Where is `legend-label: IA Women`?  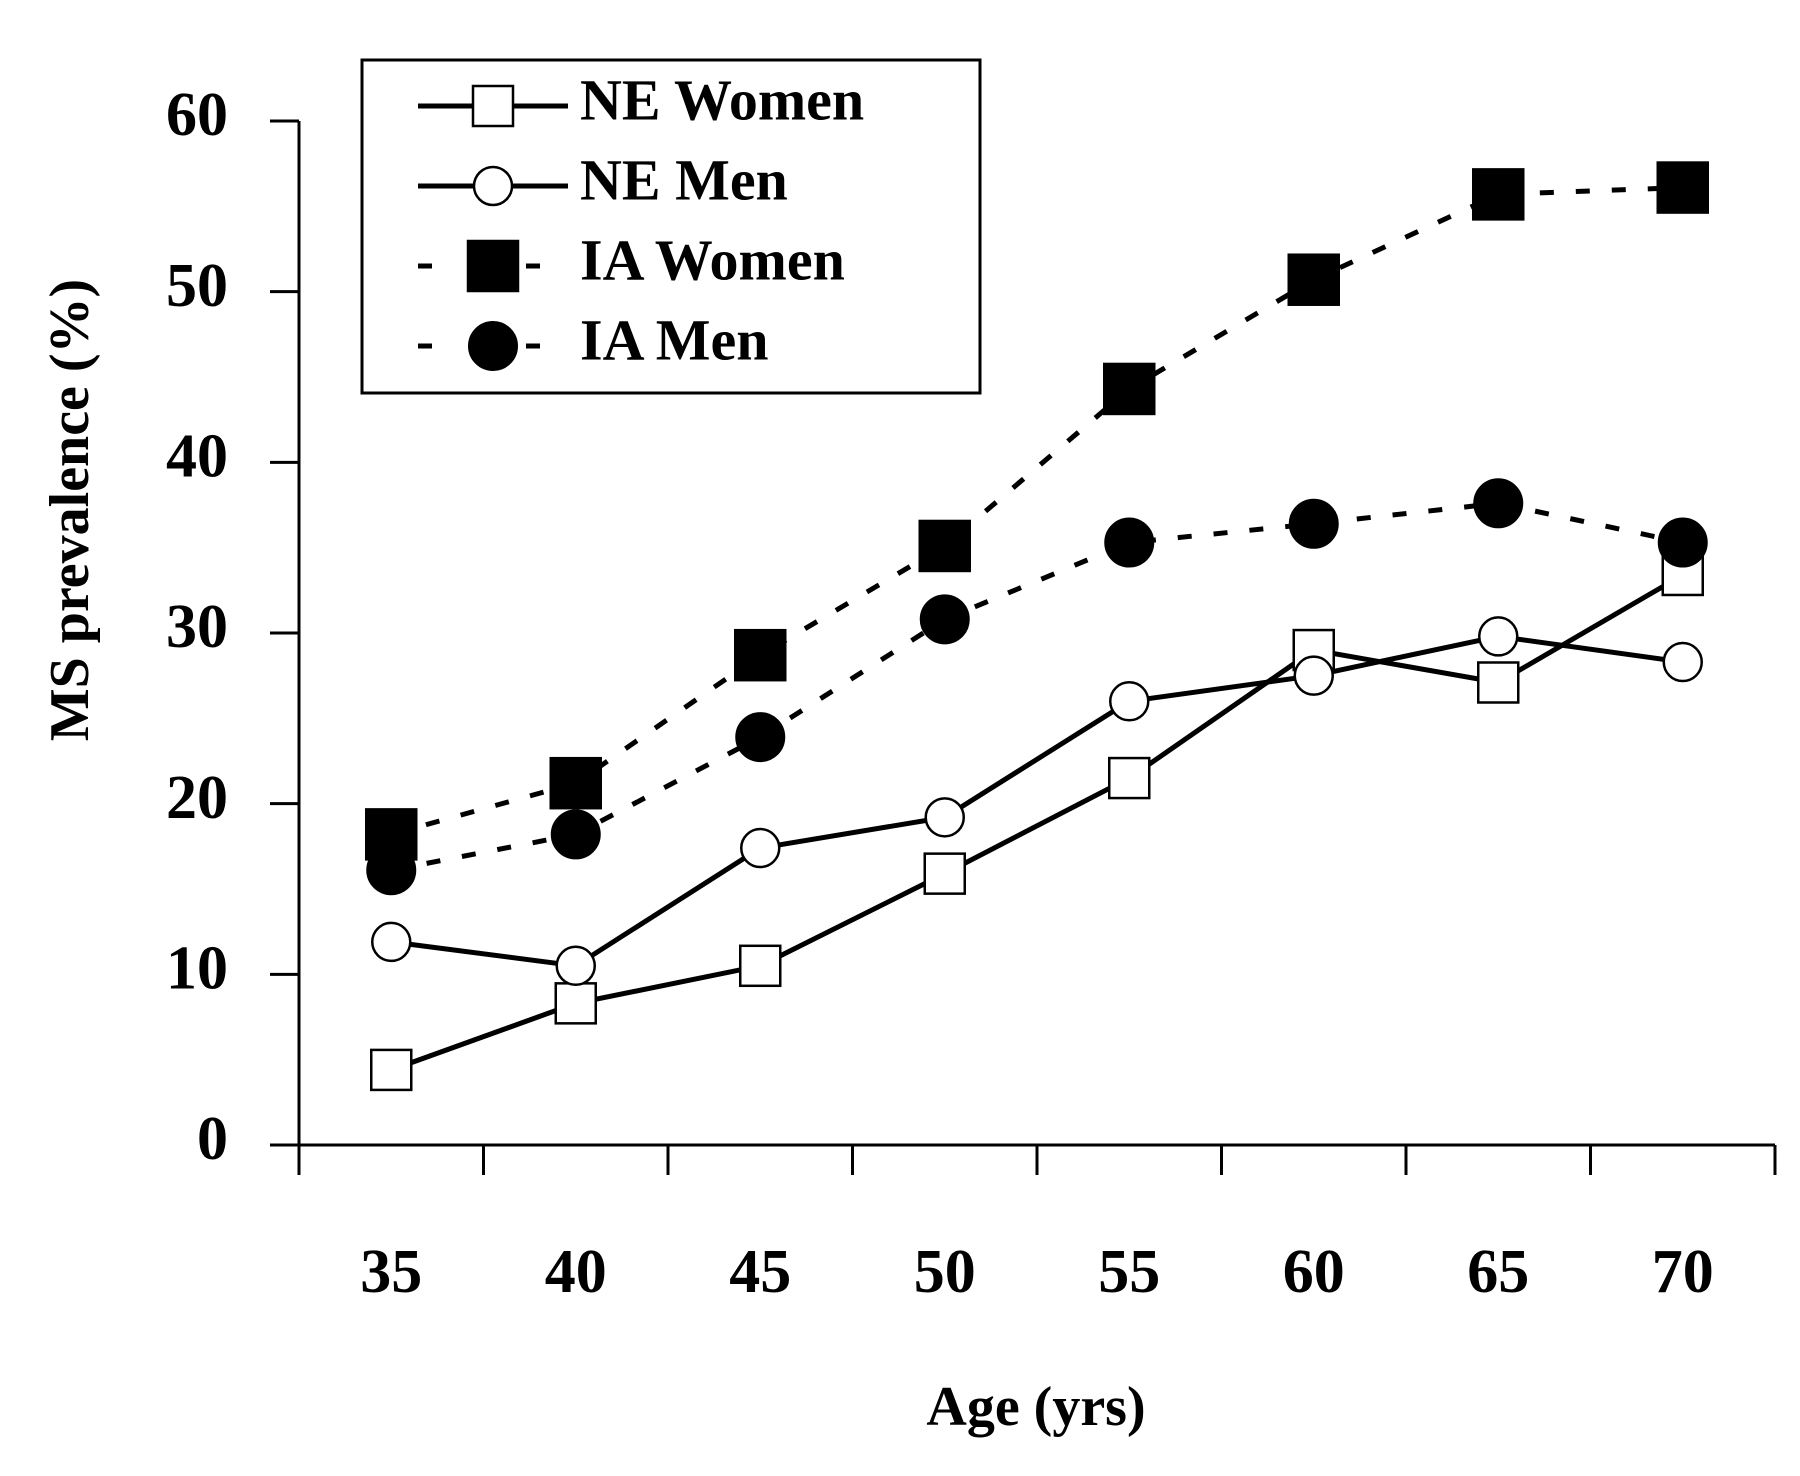 legend-label: IA Women is located at coordinates (712, 259).